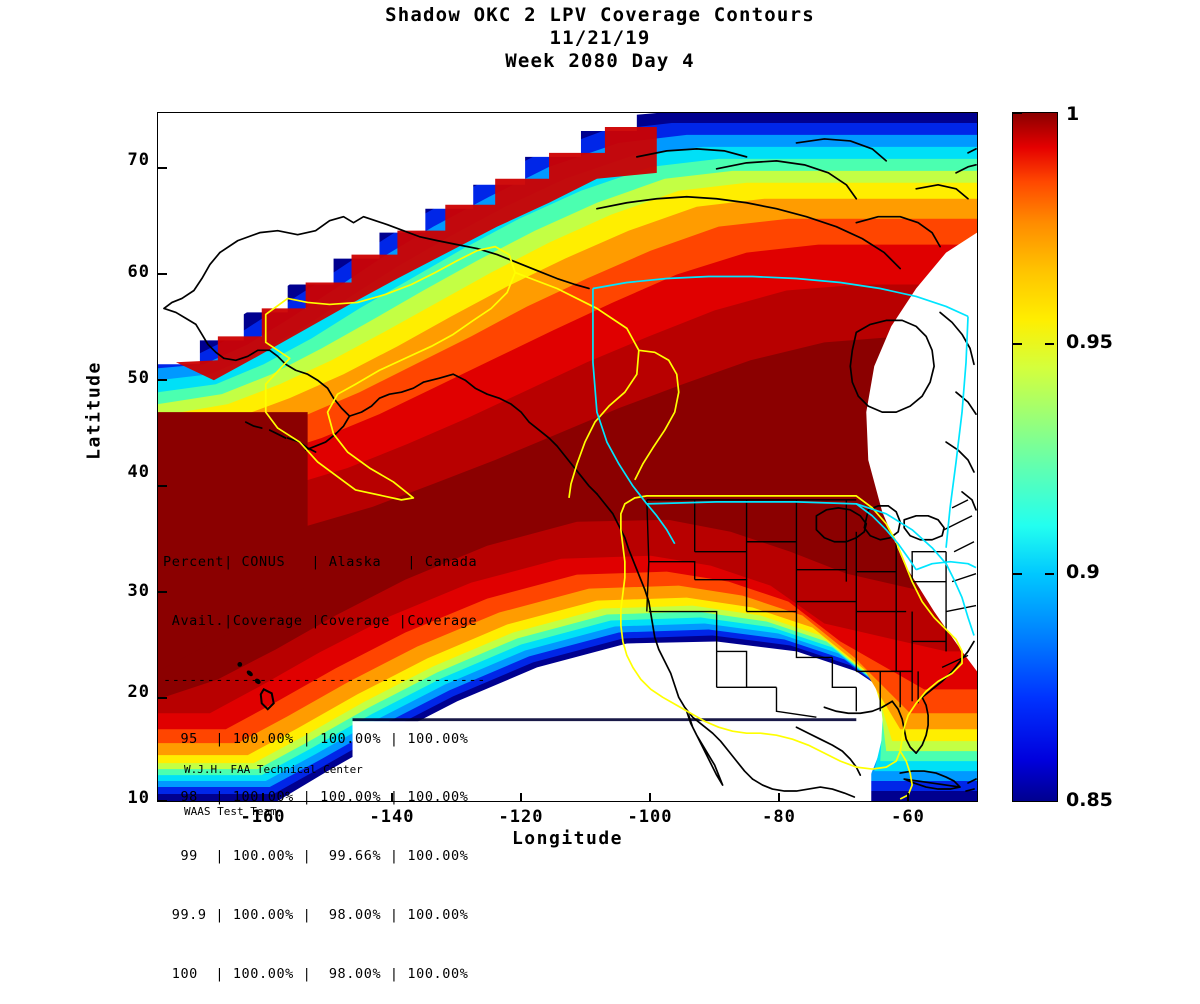 Image resolution: width=1200 pixels, height=1004 pixels. What do you see at coordinates (138, 160) in the screenshot?
I see `y-tick-label-70: 70` at bounding box center [138, 160].